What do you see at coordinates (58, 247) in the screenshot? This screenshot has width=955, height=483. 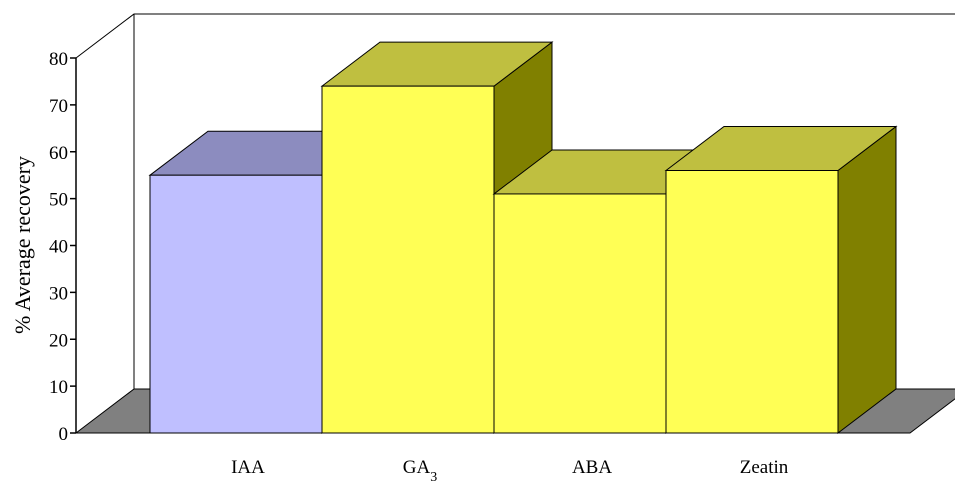 I see `y-tick-label: 40` at bounding box center [58, 247].